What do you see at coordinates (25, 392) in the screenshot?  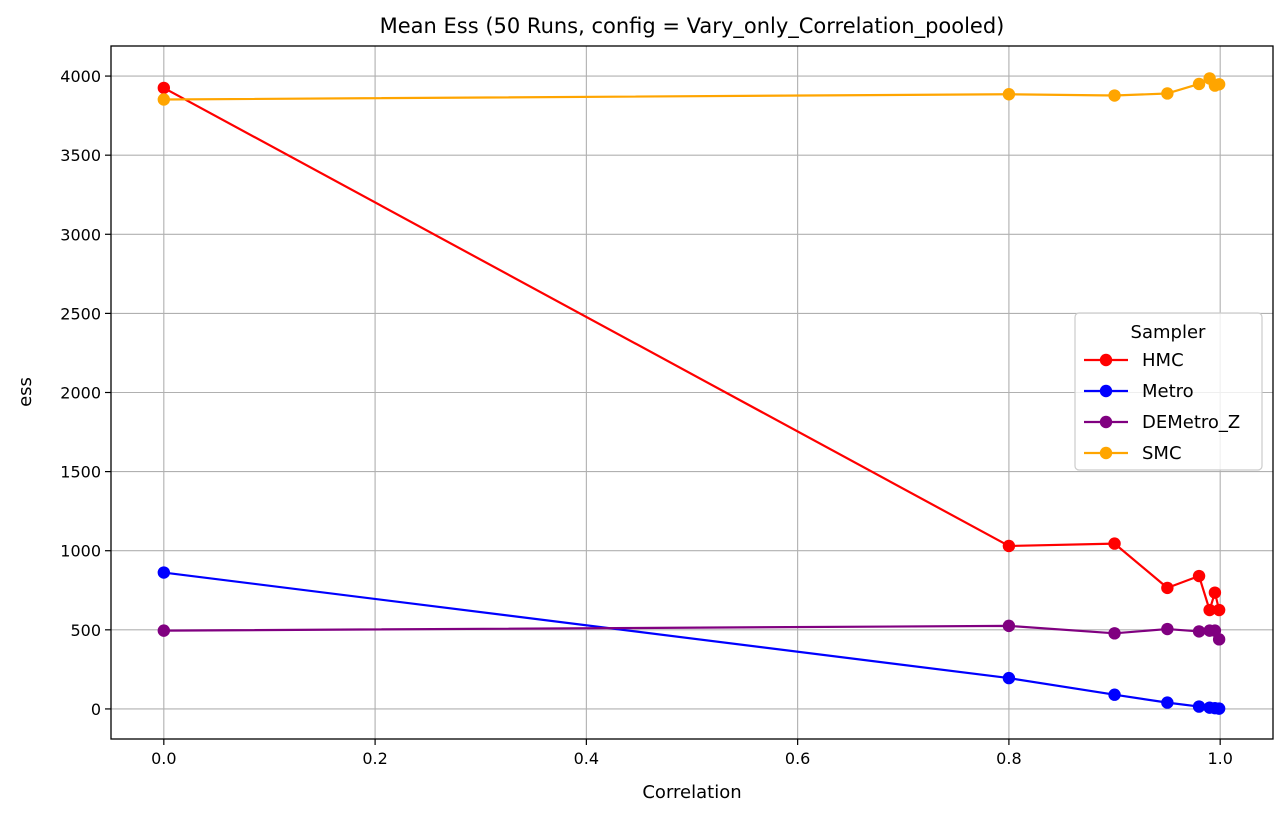 I see `y-axis-label: ess` at bounding box center [25, 392].